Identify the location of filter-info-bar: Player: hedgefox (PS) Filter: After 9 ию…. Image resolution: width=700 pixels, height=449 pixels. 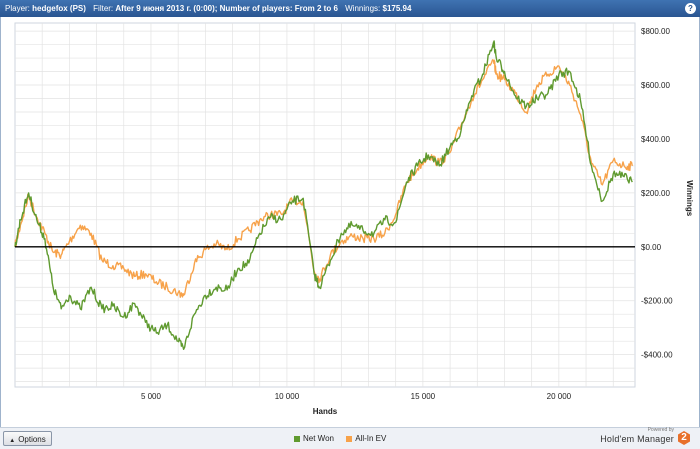
(350, 8).